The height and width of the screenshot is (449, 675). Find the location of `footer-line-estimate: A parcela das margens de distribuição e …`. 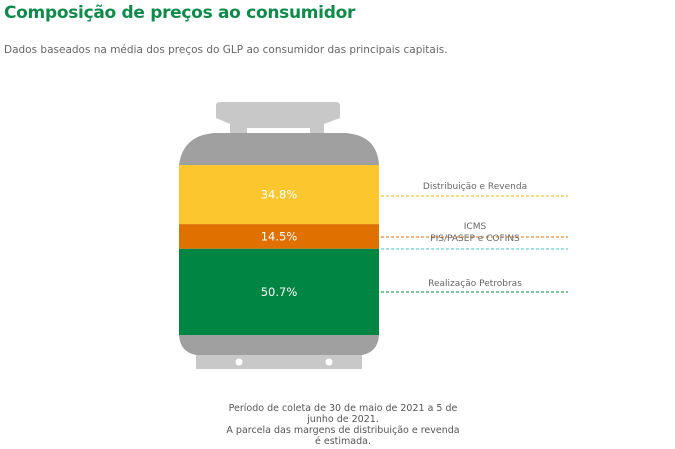

footer-line-estimate: A parcela das margens de distribuição e … is located at coordinates (343, 436).